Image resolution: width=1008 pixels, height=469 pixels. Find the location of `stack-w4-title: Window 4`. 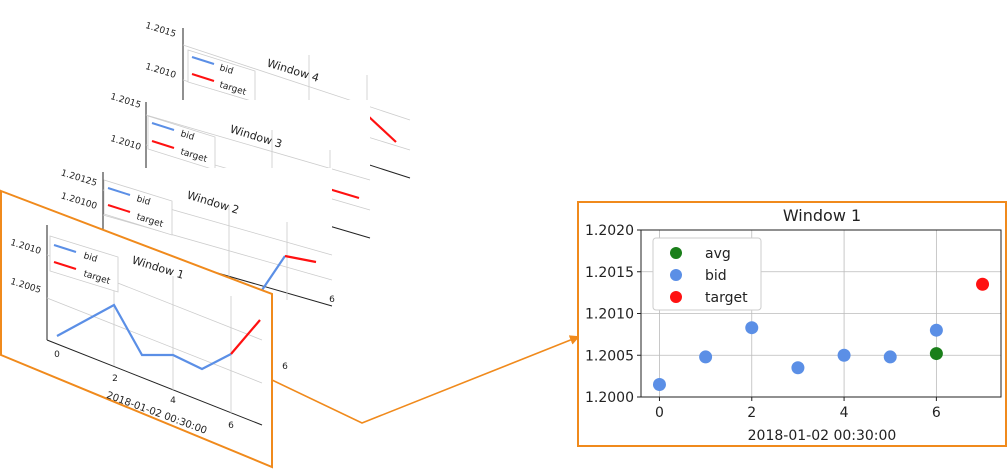

stack-w4-title: Window 4 is located at coordinates (292, 71).